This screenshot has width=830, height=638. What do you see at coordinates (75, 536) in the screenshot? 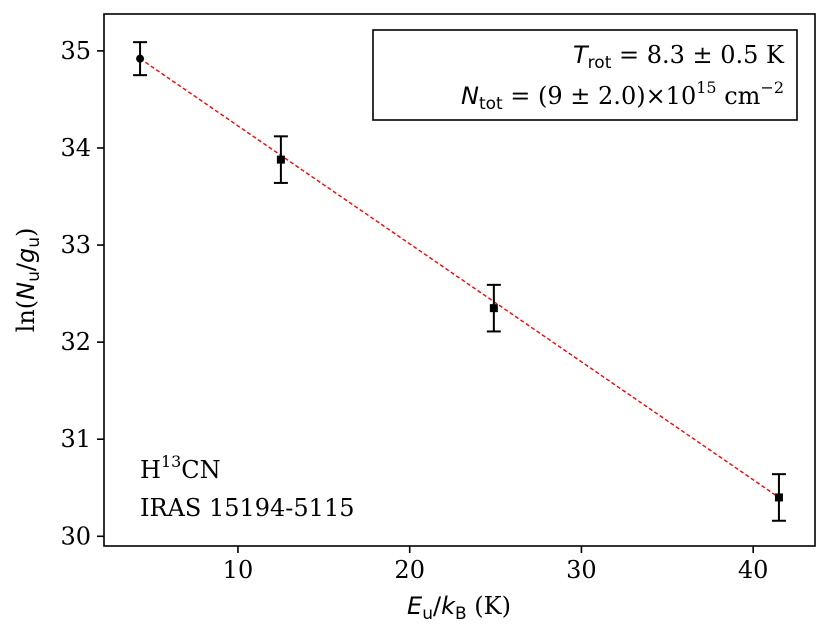
I see `y-tick-label: 30` at bounding box center [75, 536].